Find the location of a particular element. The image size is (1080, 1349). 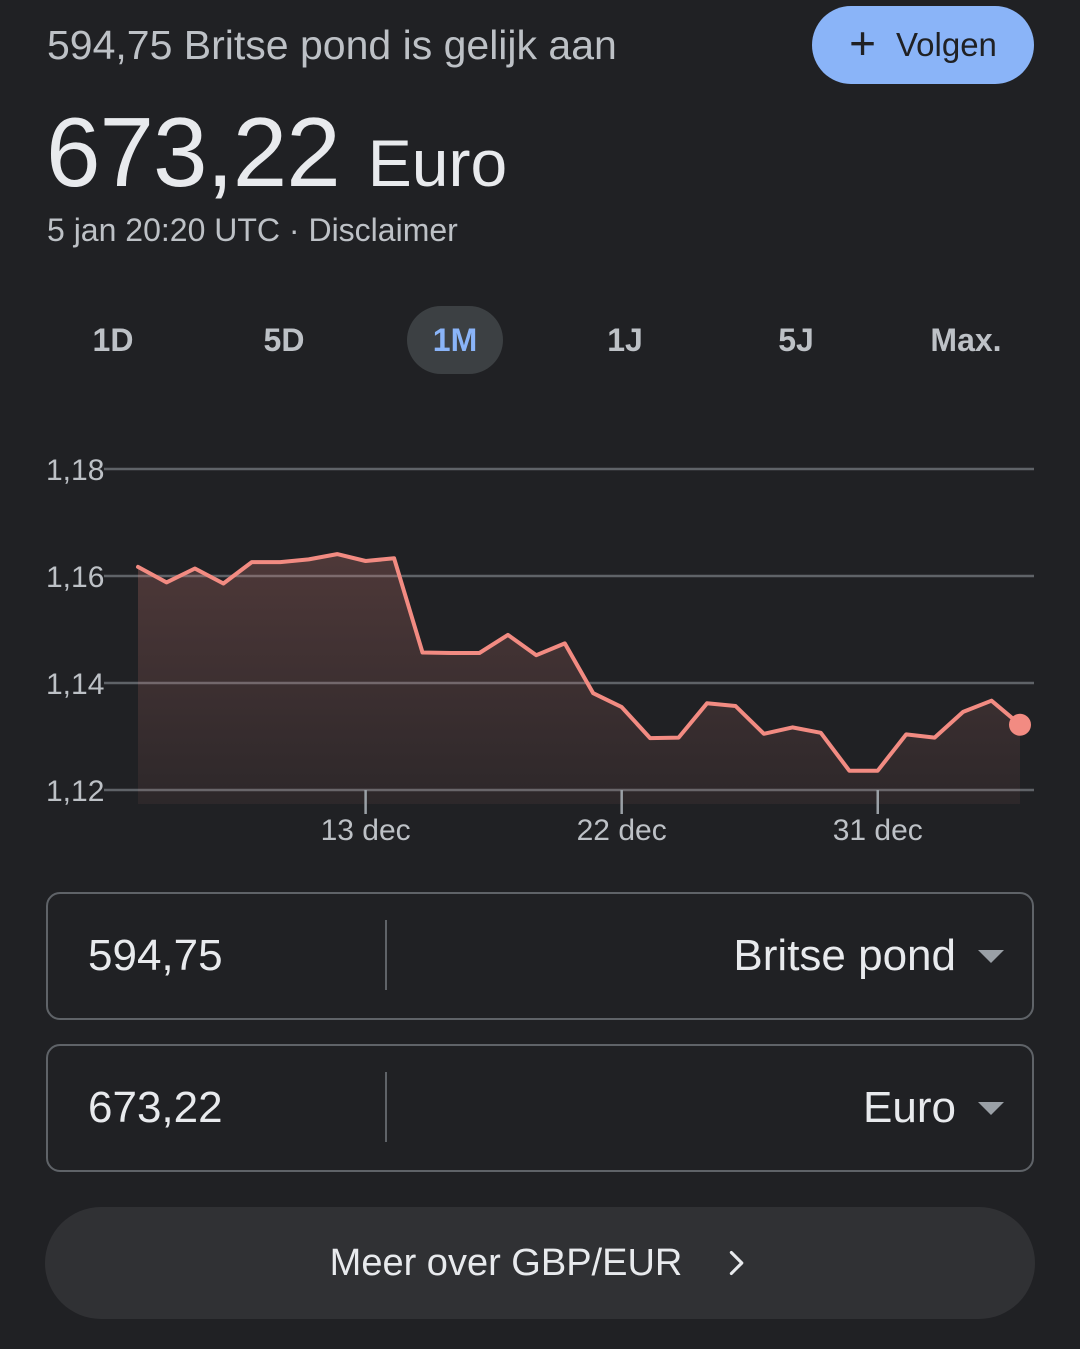

converted-currency: Euro is located at coordinates (437, 163).